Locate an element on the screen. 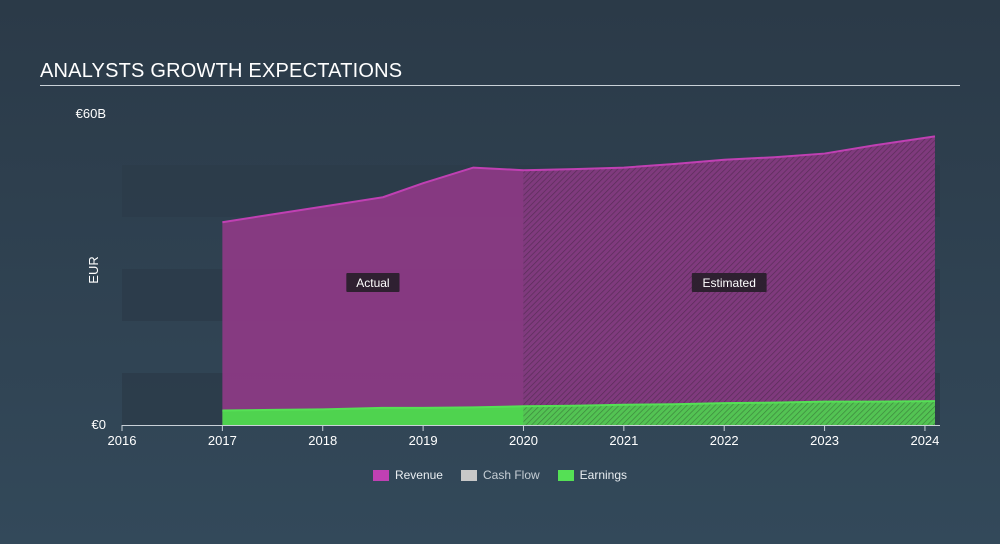 Image resolution: width=1000 pixels, height=544 pixels. x-tick-label: 2024 is located at coordinates (924, 440).